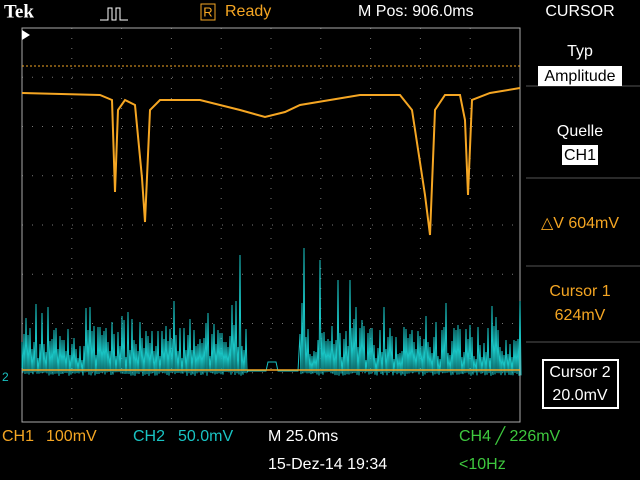 This screenshot has width=640, height=480. I want to click on source-value: CH1, so click(580, 155).